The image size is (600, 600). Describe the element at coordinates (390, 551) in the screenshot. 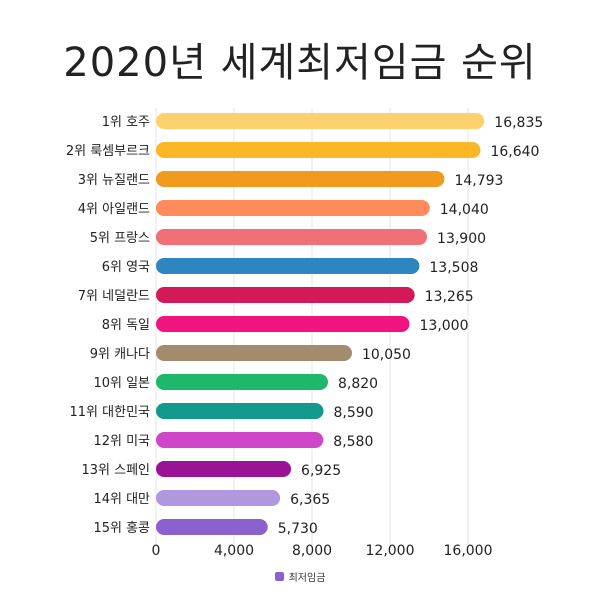

I see `x-tick-label: 12,000` at that location.